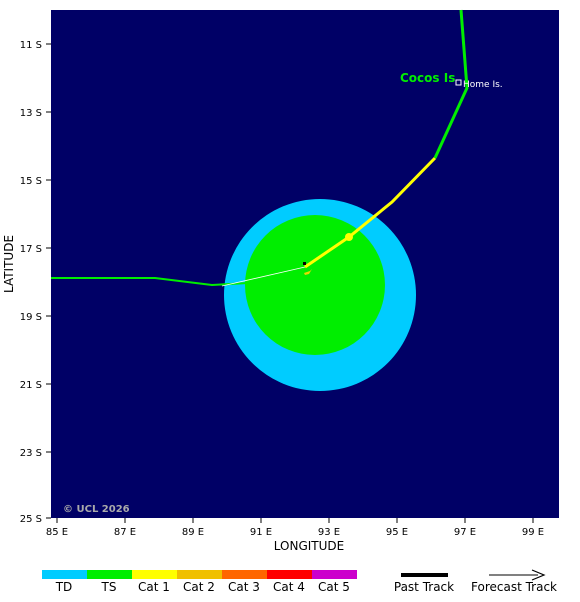  Describe the element at coordinates (96, 509) in the screenshot. I see `copyright-label: © UCL 2026` at that location.